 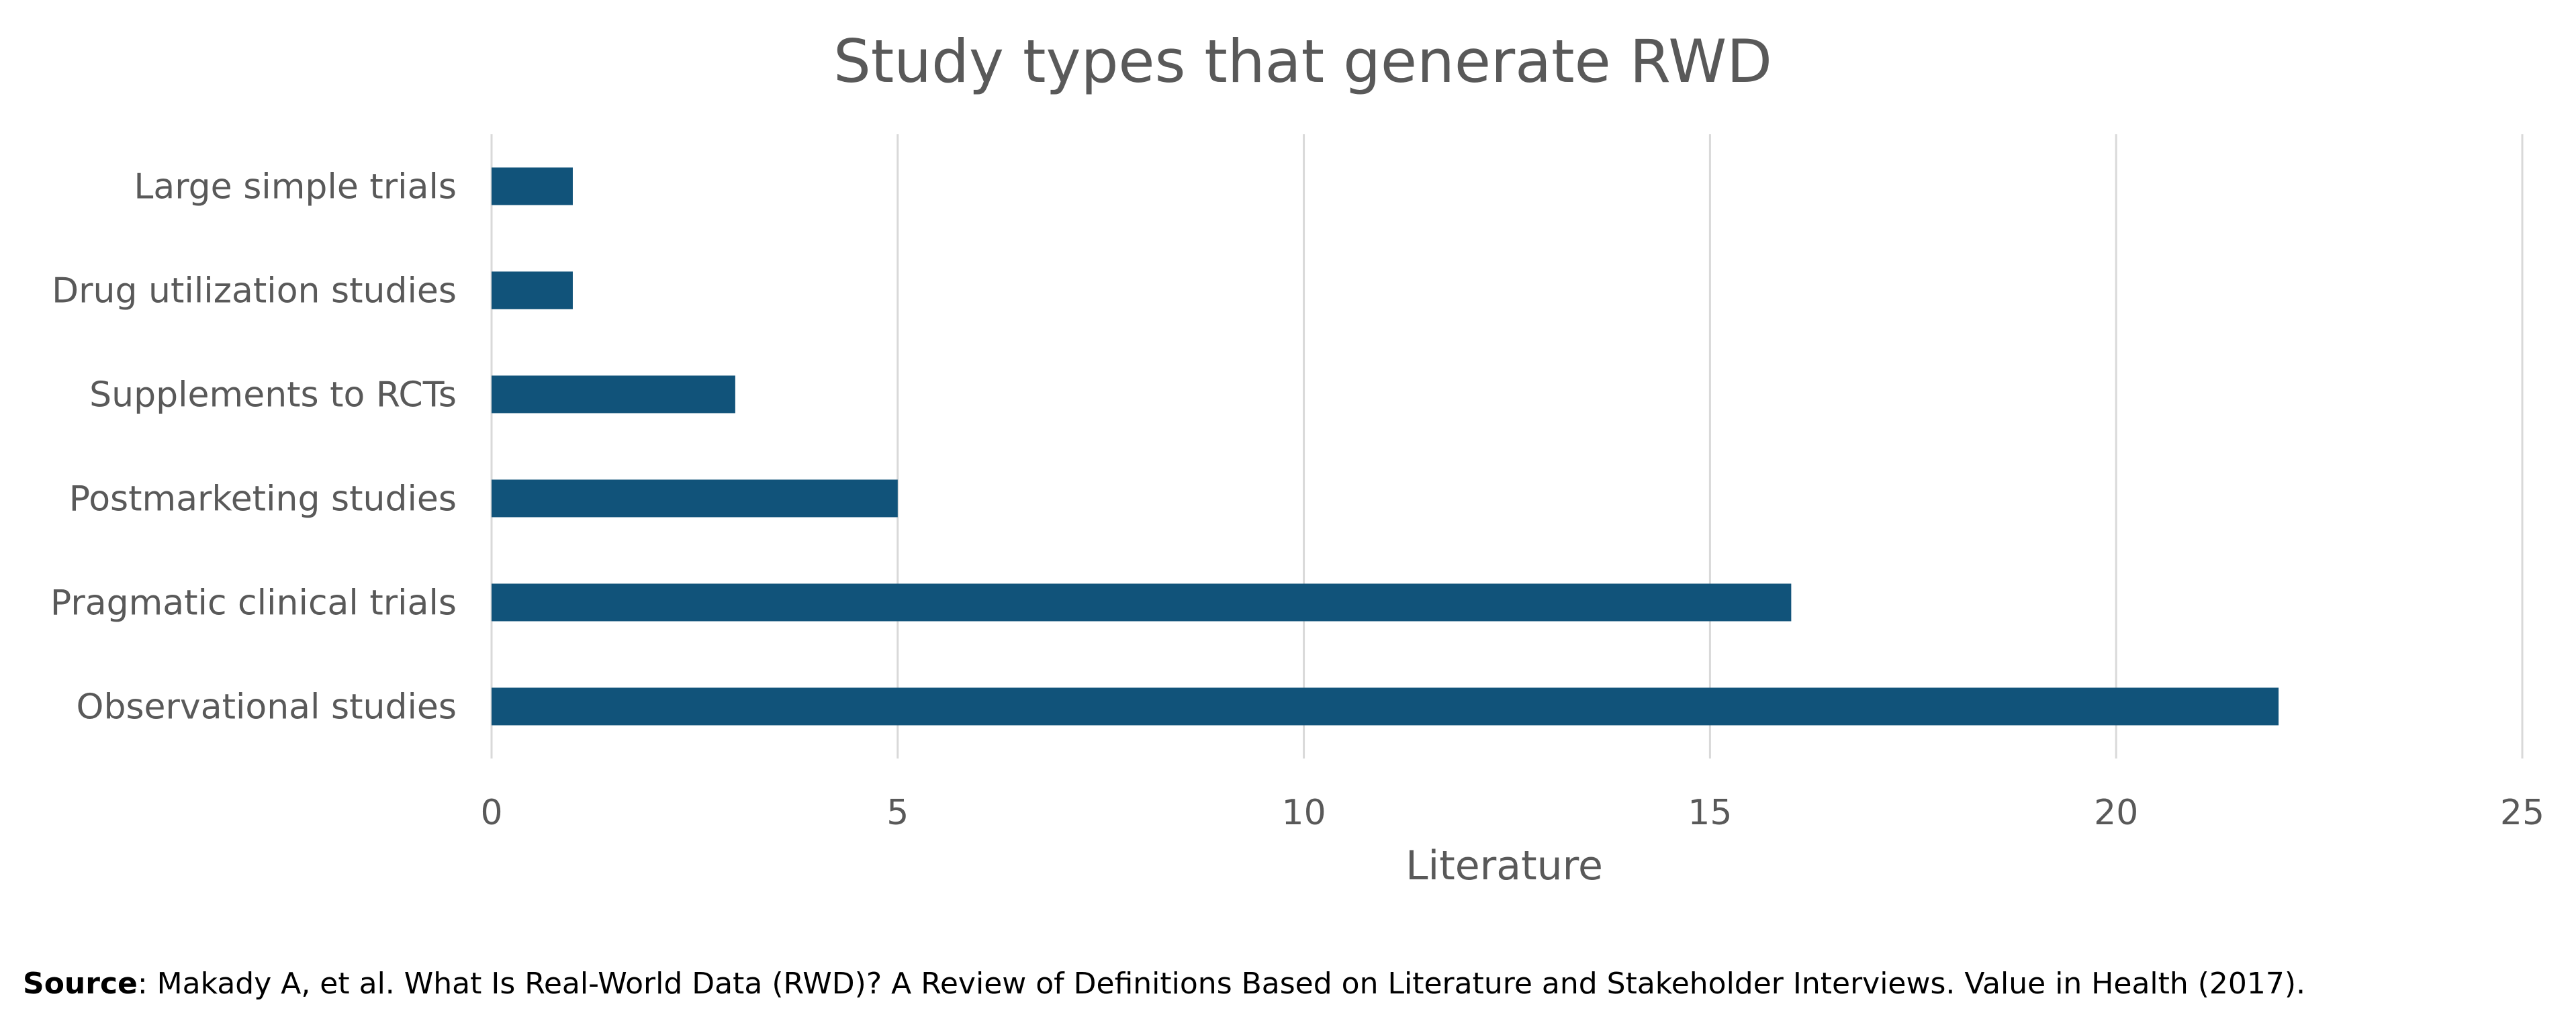 What do you see at coordinates (253, 603) in the screenshot?
I see `category-label-4: Pragmatic clinical trials` at bounding box center [253, 603].